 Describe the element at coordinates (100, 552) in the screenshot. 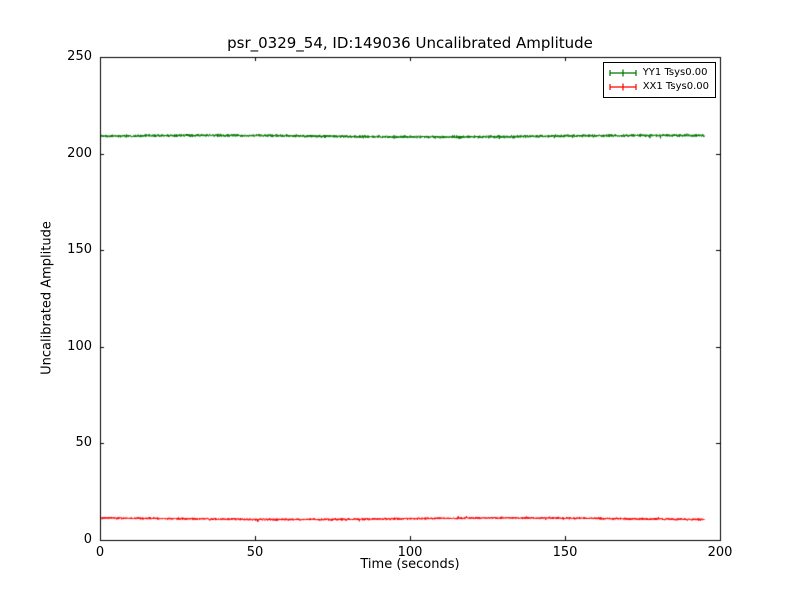

I see `x-tick-label: 0` at that location.